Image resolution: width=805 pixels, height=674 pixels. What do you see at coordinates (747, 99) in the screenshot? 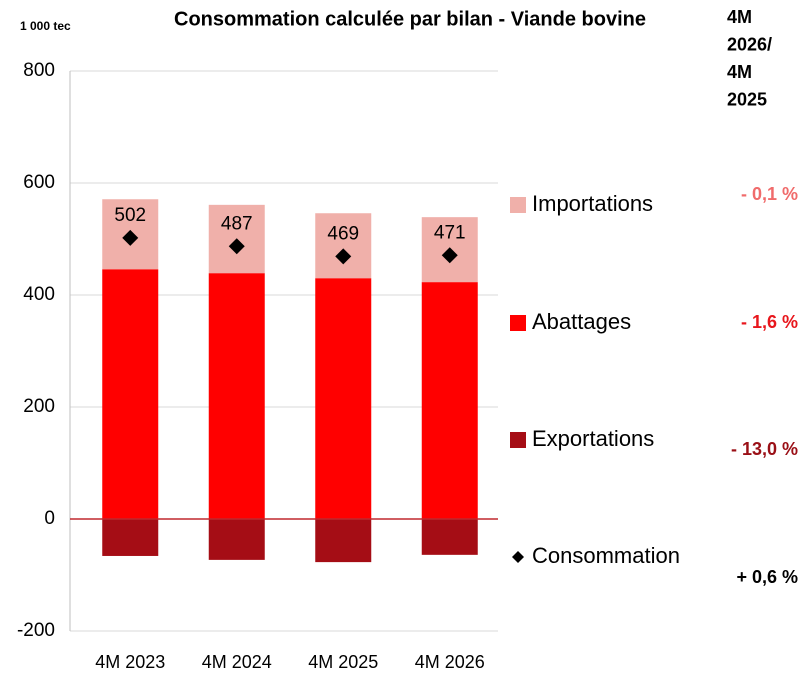
I see `change-header: 2025` at bounding box center [747, 99].